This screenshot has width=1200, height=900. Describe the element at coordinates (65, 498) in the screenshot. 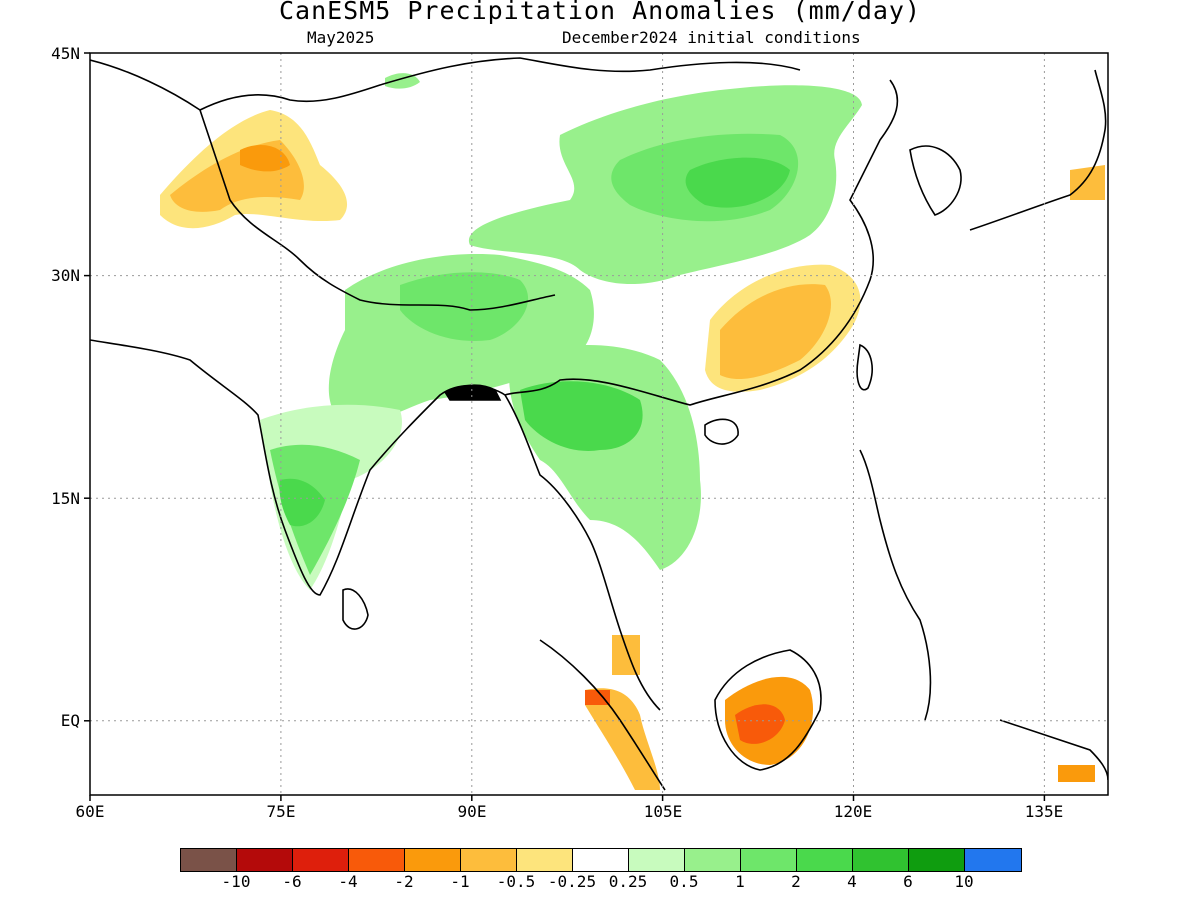

I see `lat-label-15n: 15N` at that location.